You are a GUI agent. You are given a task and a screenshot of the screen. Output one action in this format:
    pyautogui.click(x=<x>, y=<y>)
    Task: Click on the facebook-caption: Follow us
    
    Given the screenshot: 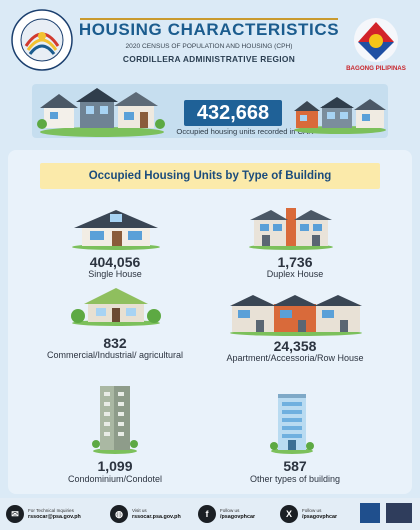 What is the action you would take?
    pyautogui.click(x=230, y=510)
    